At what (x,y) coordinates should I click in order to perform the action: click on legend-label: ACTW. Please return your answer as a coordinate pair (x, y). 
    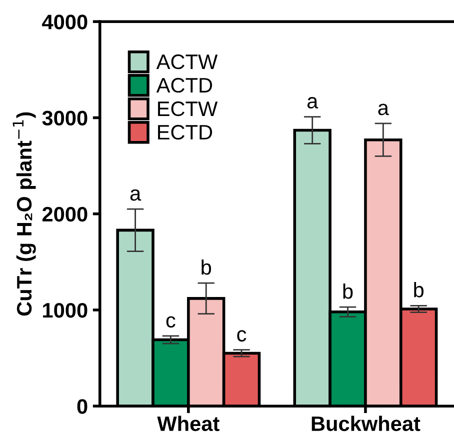
    Looking at the image, I should click on (187, 62).